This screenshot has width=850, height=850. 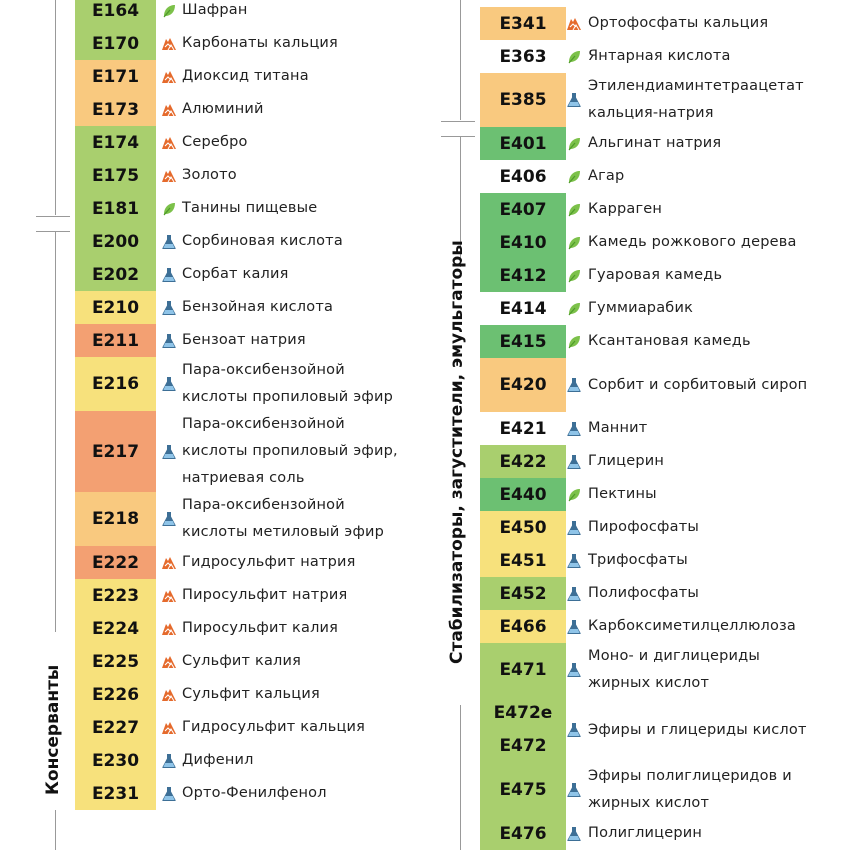 What do you see at coordinates (218, 760) in the screenshot?
I see `additive-name: Дифенил` at bounding box center [218, 760].